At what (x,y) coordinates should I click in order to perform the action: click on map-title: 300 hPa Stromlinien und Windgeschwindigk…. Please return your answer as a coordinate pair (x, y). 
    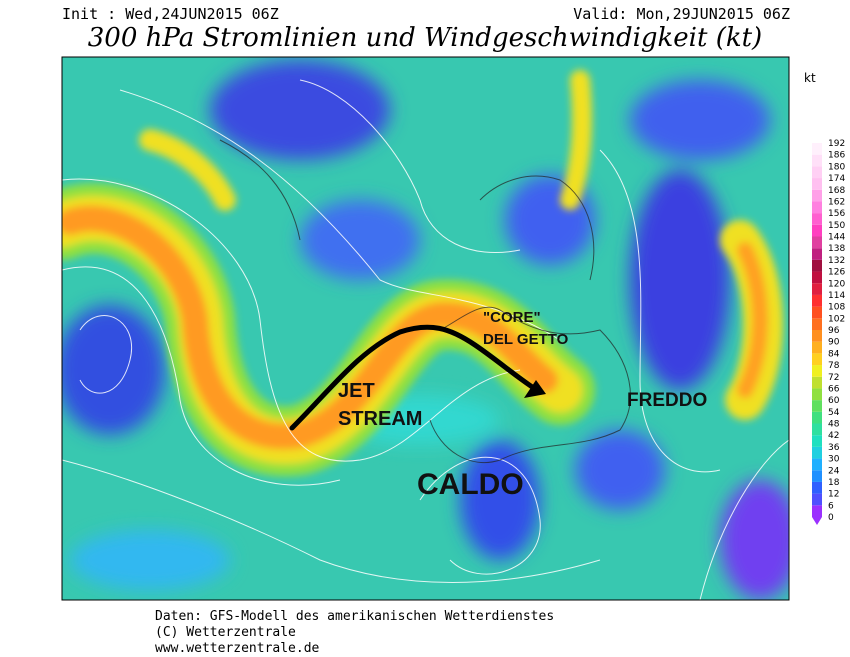
    Looking at the image, I should click on (425, 38).